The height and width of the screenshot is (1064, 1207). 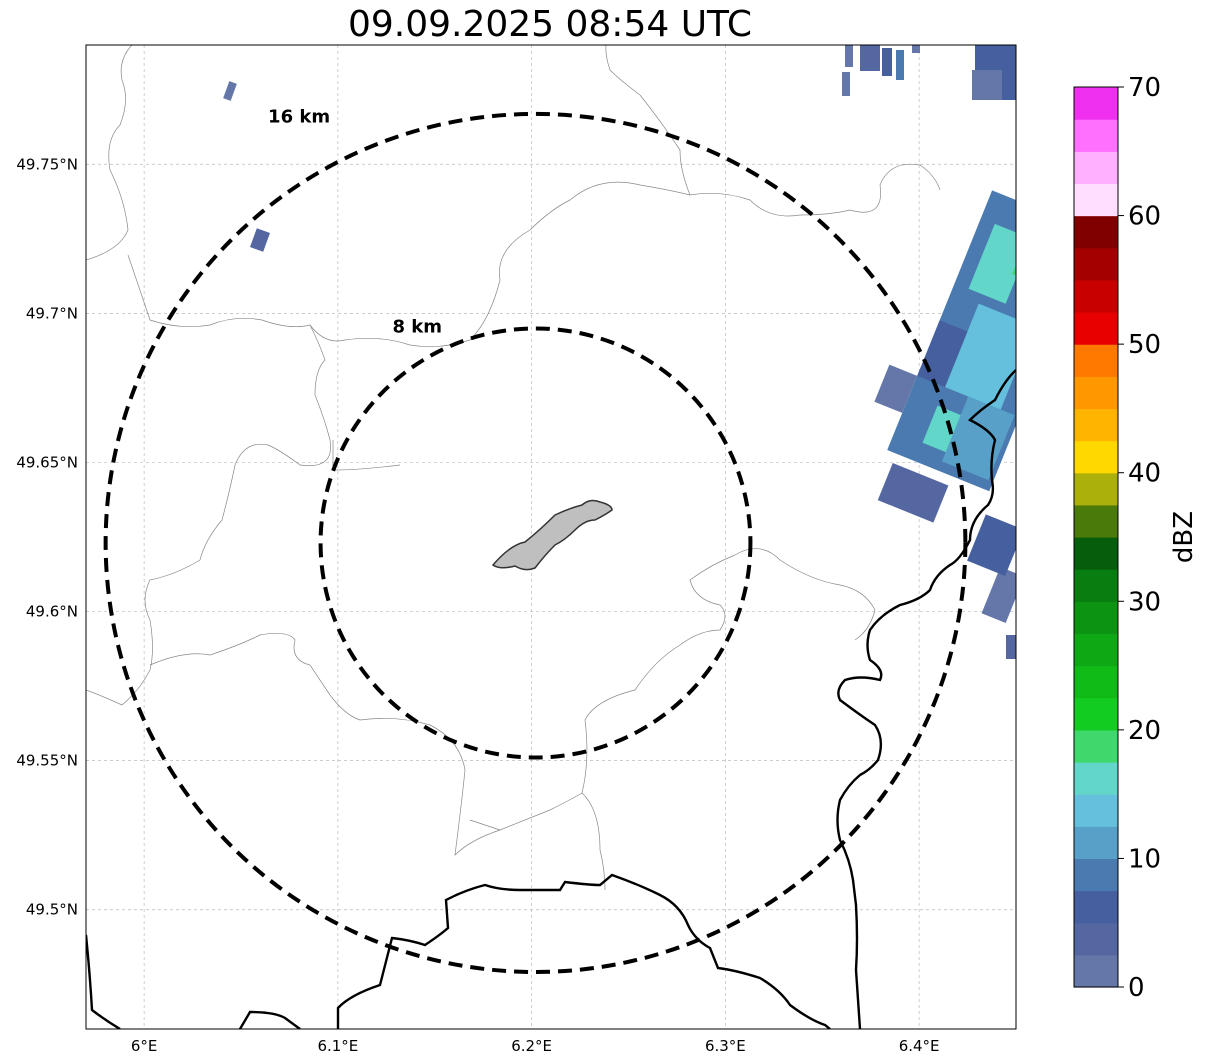 I want to click on range-ring-8km, so click(x=535, y=543).